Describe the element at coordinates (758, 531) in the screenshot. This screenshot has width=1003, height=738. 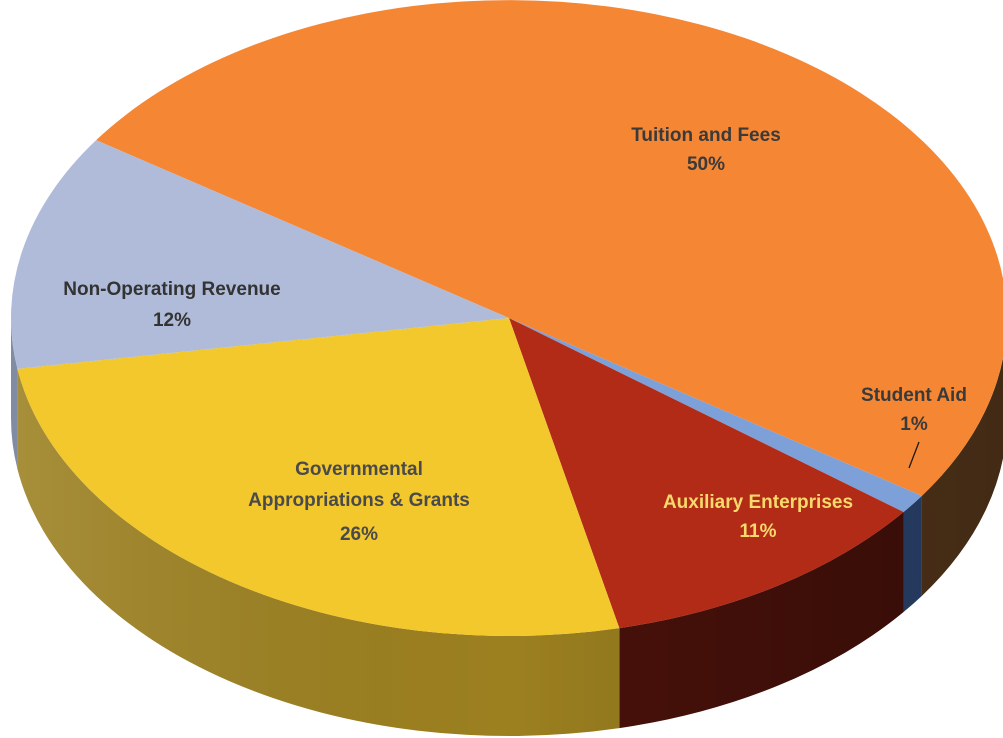
I see `label-auxiliary-value: 11%` at that location.